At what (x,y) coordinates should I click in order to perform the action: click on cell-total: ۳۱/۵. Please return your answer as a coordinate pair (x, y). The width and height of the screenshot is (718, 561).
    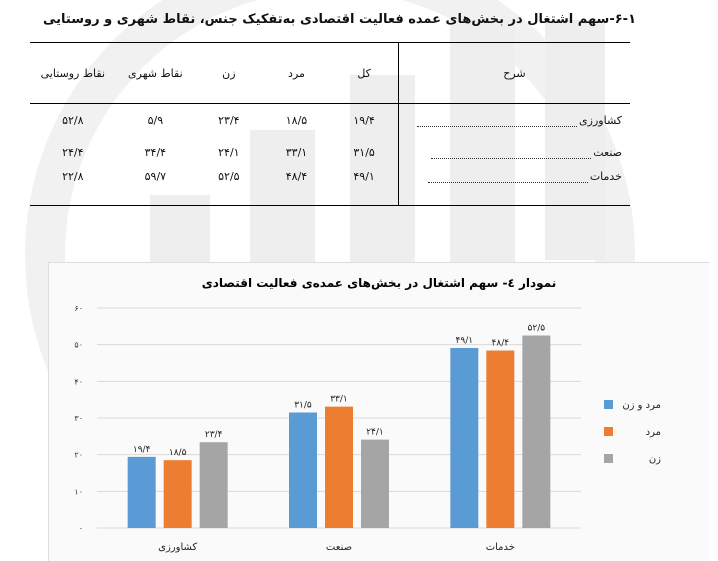
    Looking at the image, I should click on (364, 152).